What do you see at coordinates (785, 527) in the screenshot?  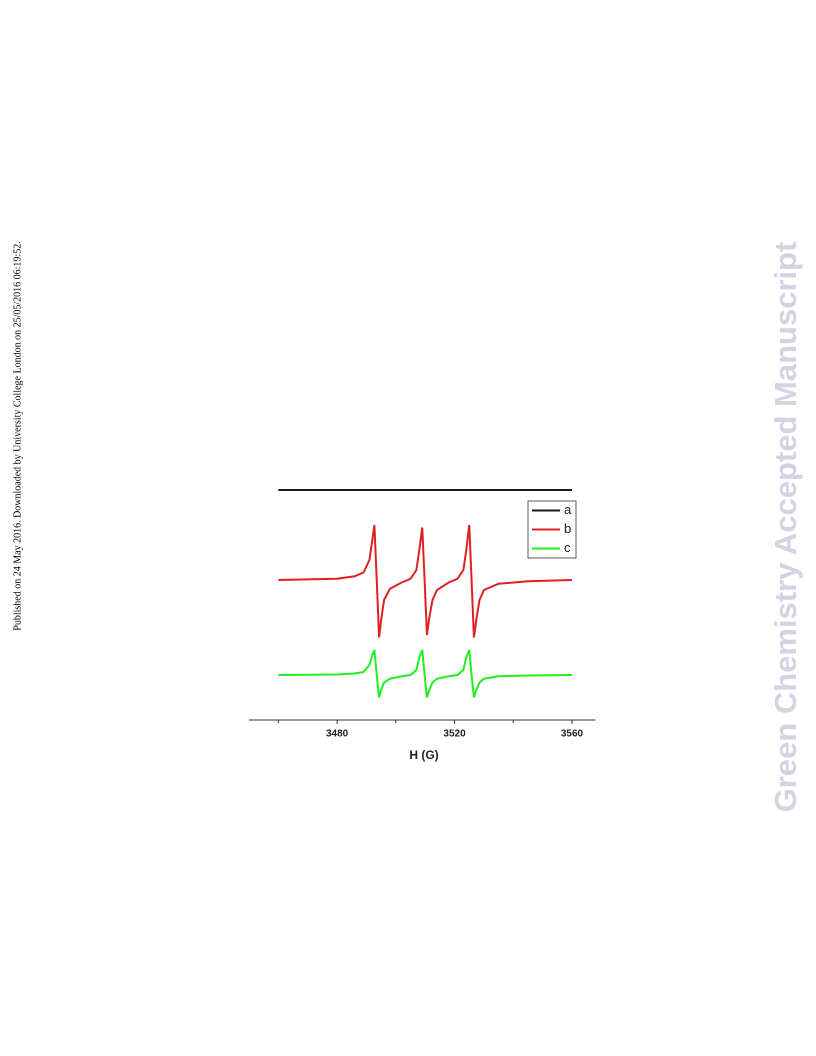 I see `watermark: Green Chemistry Accepted Manuscript` at bounding box center [785, 527].